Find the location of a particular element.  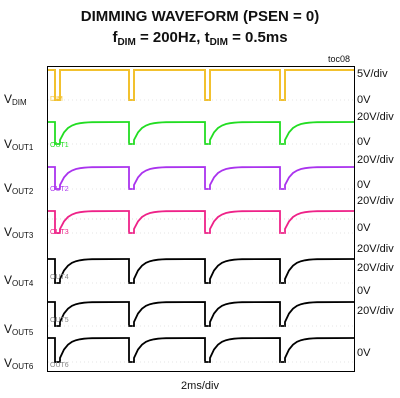

scale-label: 5V/div is located at coordinates (372, 74).